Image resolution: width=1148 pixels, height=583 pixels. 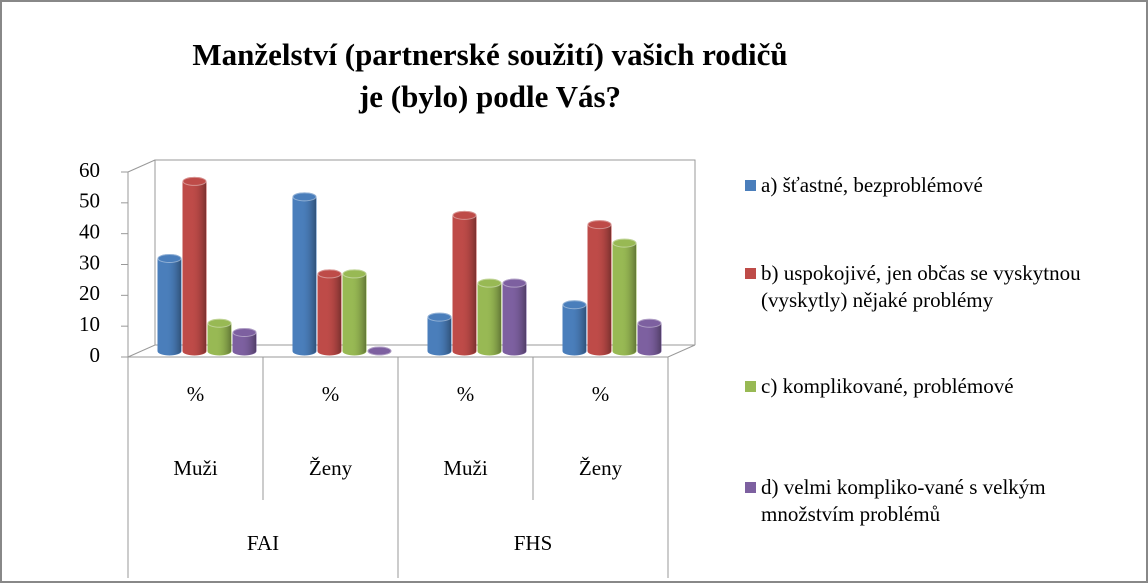 I want to click on legend-entry: c) komplikované, problémové, so click(x=940, y=386).